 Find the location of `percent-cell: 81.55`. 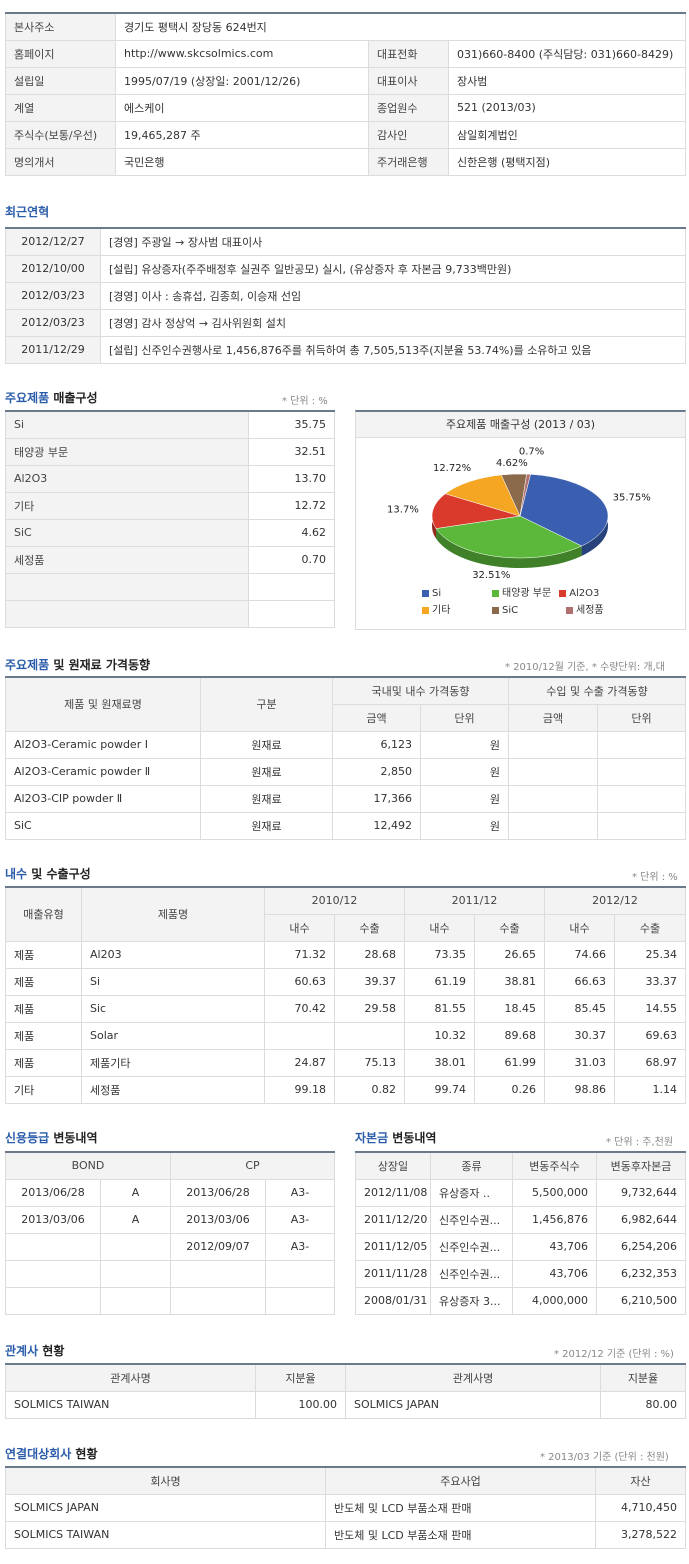

percent-cell: 81.55 is located at coordinates (440, 1008).